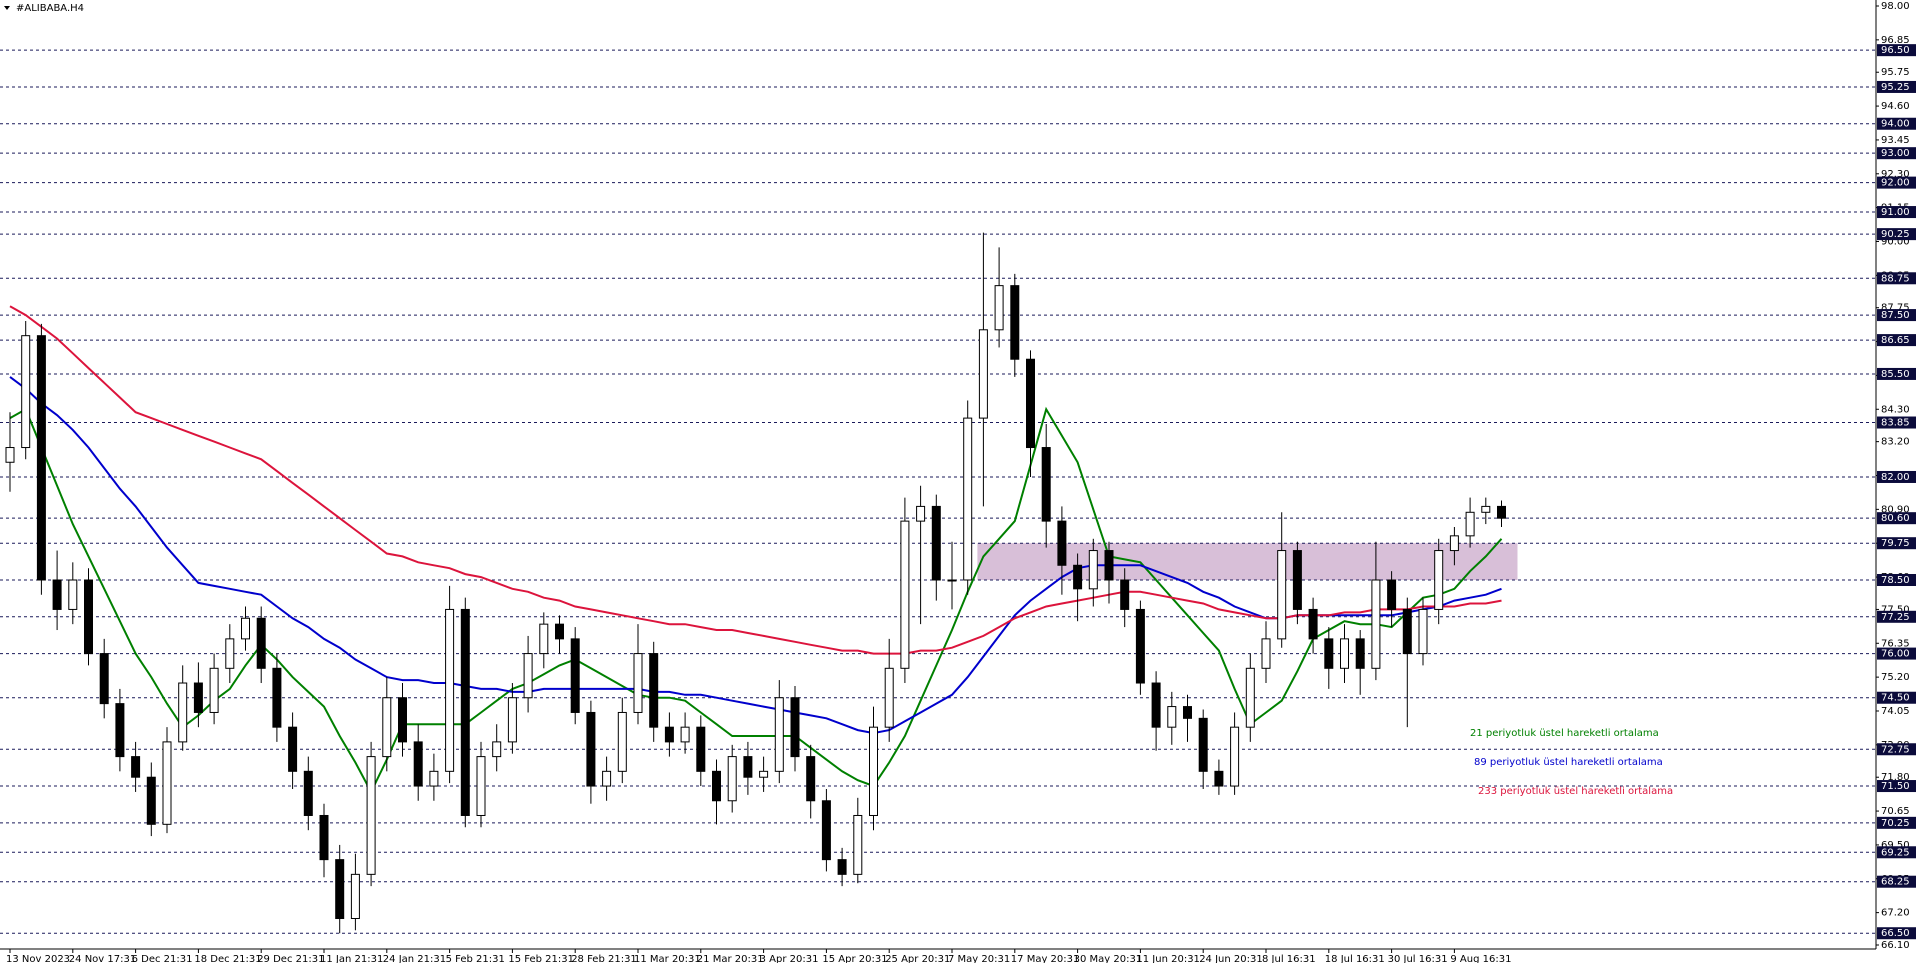 This screenshot has height=963, width=1916. I want to click on y-tick-label: 93.45, so click(1895, 140).